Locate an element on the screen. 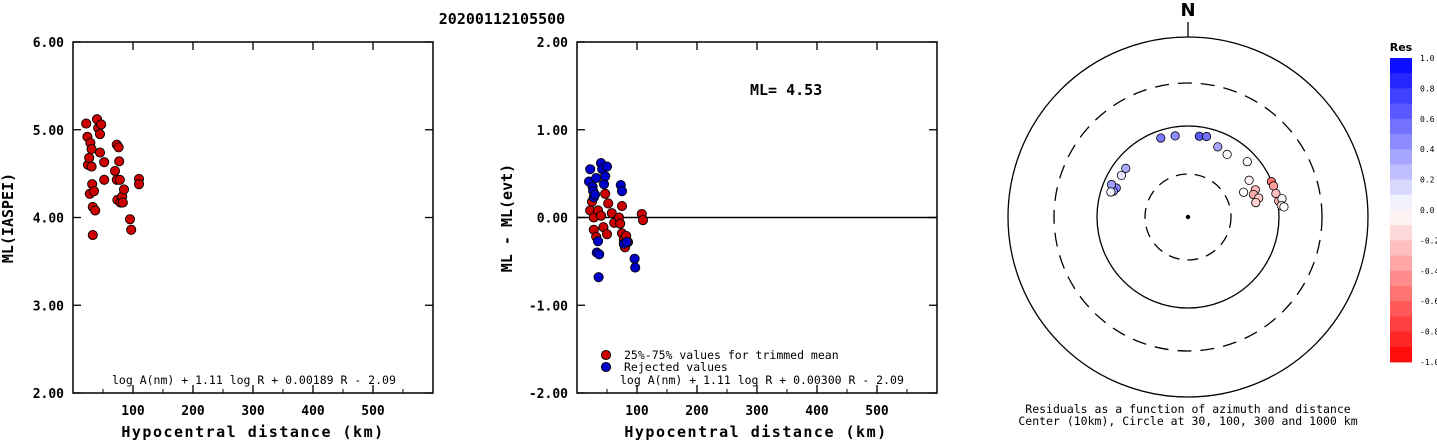  y-tick-label: 3.00 is located at coordinates (48, 306).